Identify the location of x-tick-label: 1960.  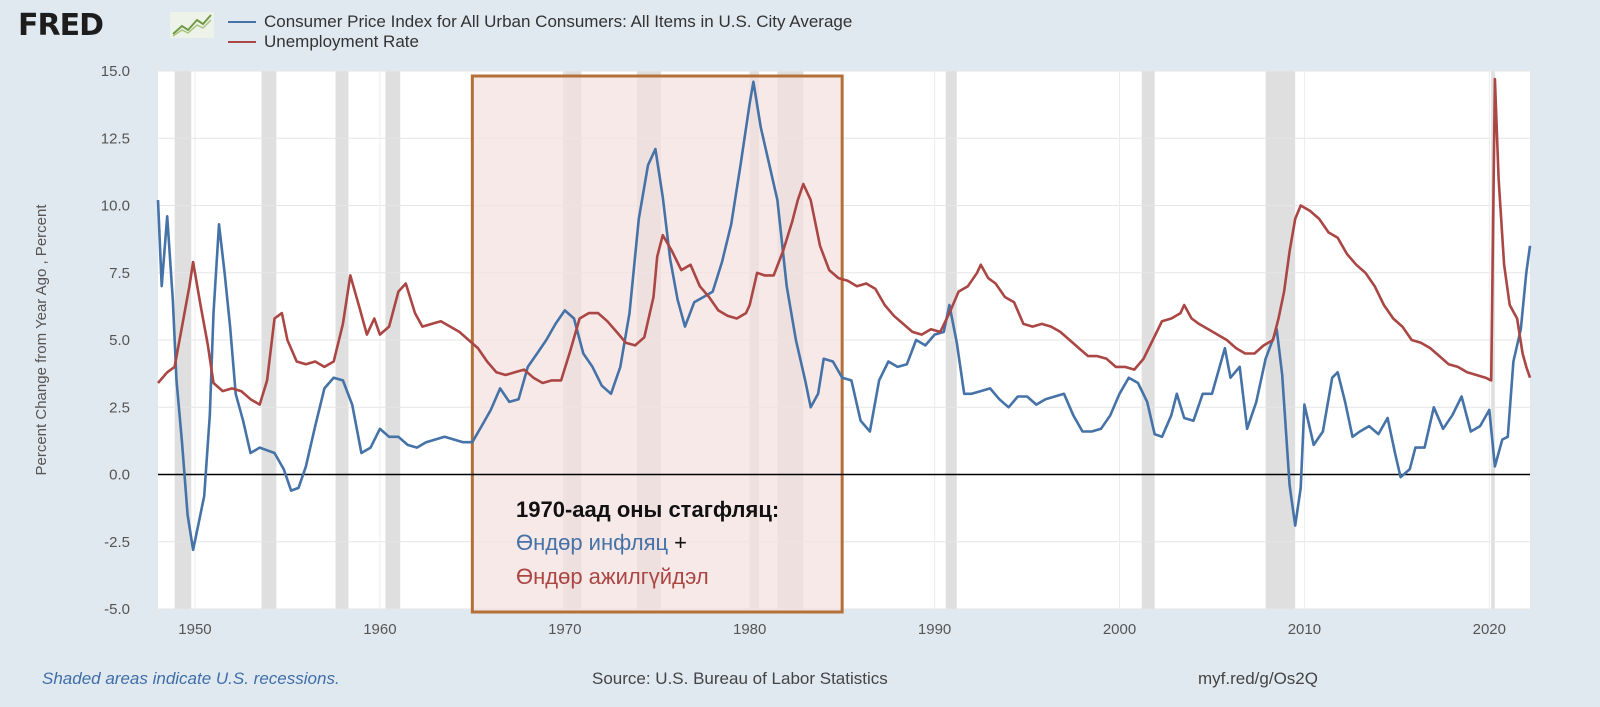
(379, 629).